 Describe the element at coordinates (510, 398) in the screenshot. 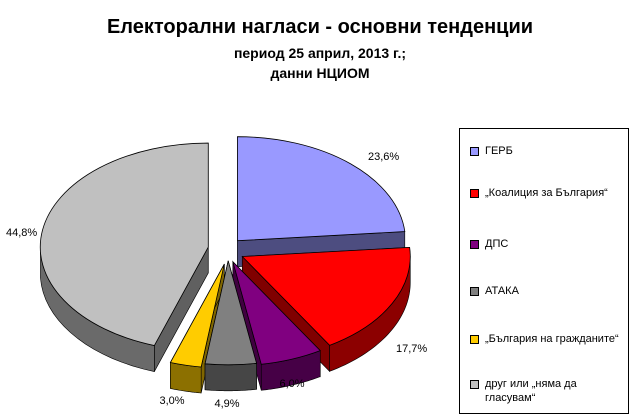

I see `legend-label-cont: гласувам“` at that location.